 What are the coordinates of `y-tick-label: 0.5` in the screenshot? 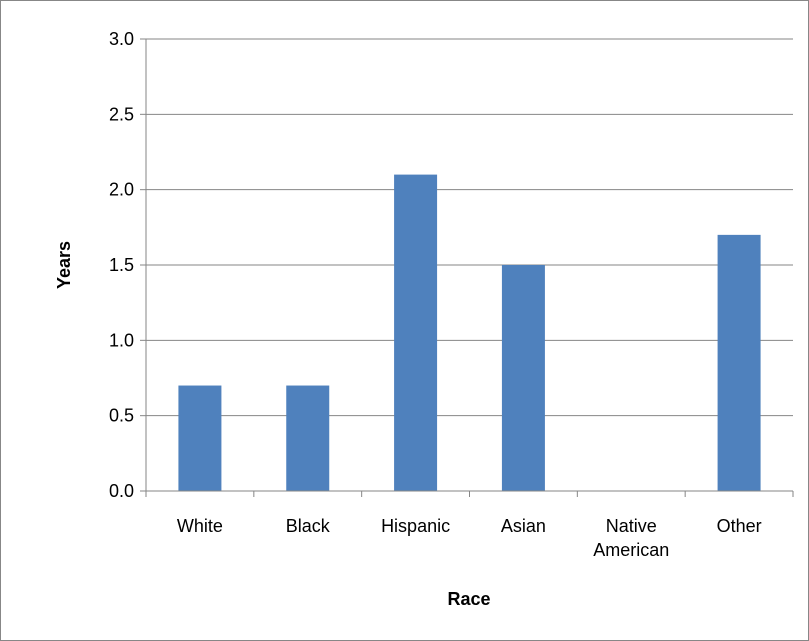 It's located at (121, 416).